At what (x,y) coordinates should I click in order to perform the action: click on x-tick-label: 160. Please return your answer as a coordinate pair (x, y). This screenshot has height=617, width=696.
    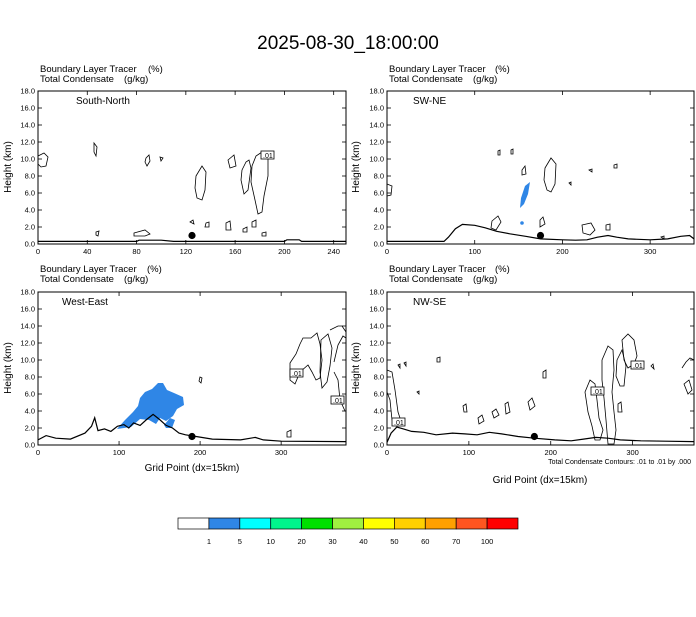
    Looking at the image, I should click on (235, 251).